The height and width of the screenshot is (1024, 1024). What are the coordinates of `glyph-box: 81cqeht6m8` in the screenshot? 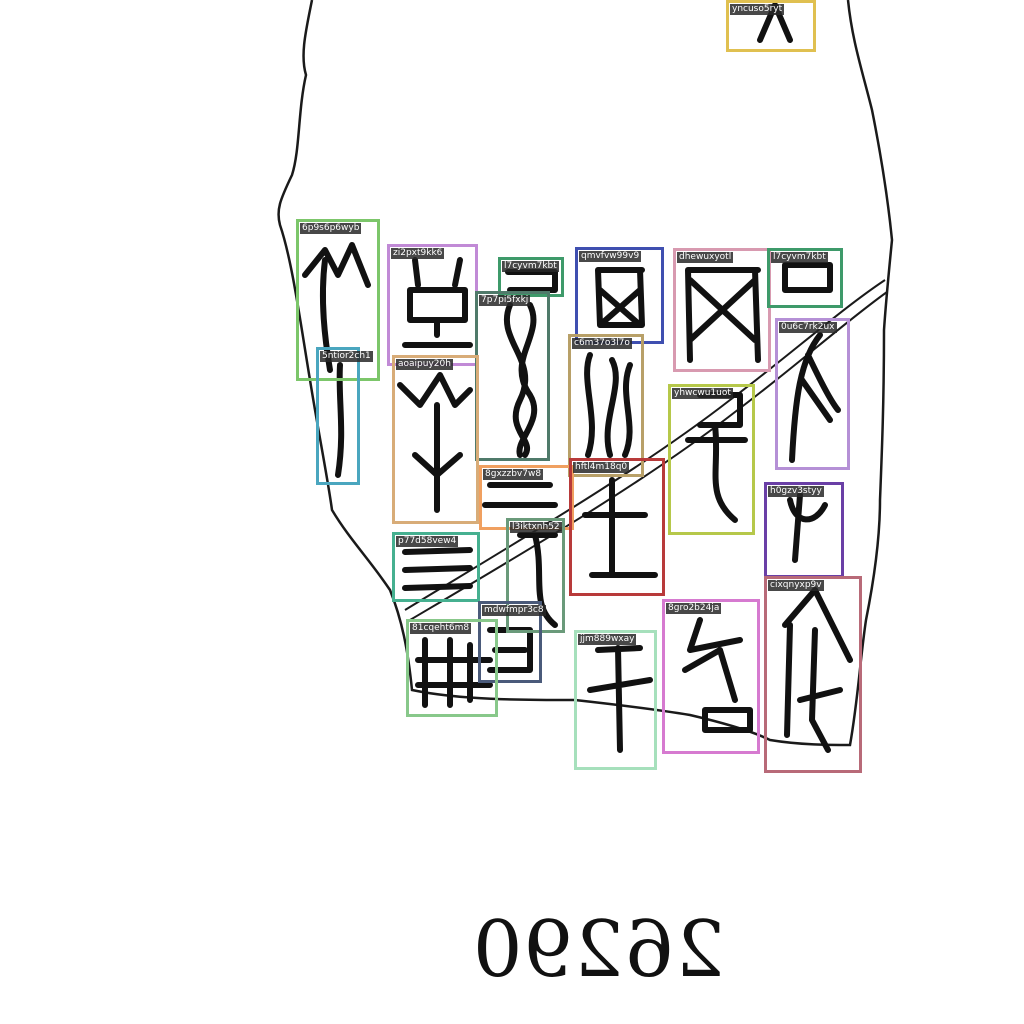 It's located at (452, 668).